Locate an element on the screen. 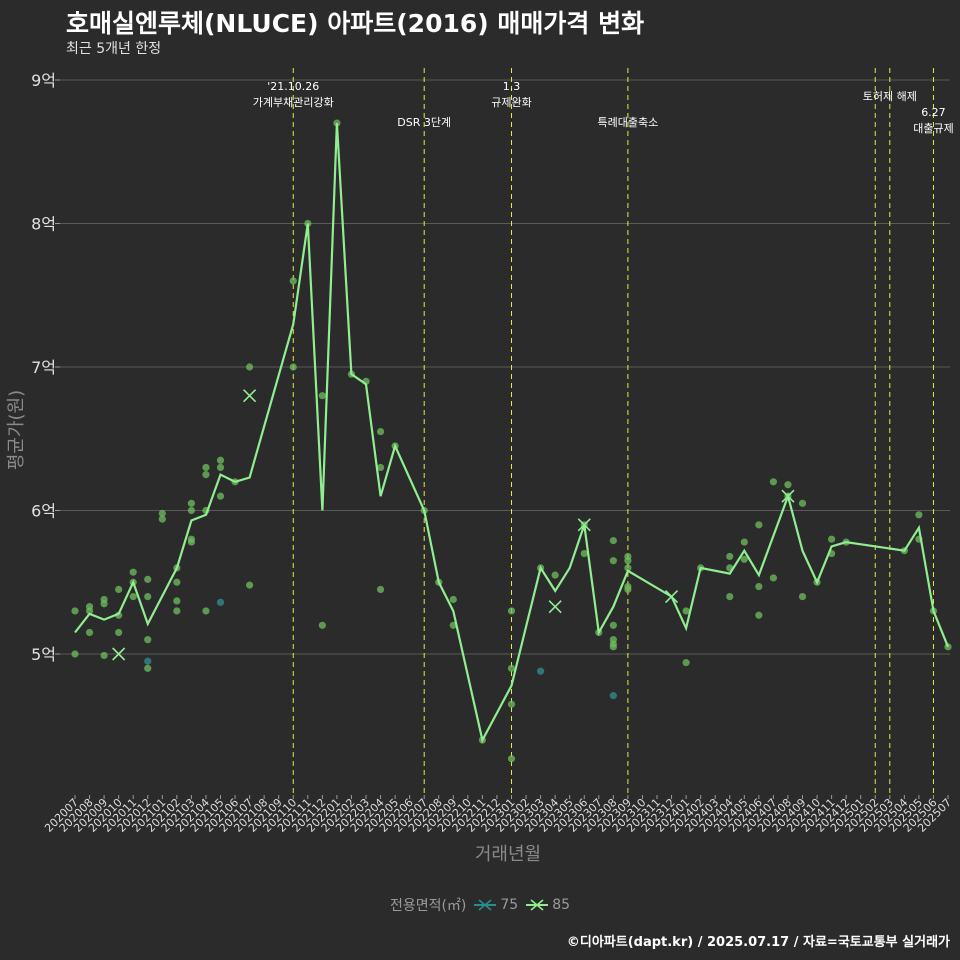 The height and width of the screenshot is (960, 960). event-label: '21.10.26 is located at coordinates (293, 86).